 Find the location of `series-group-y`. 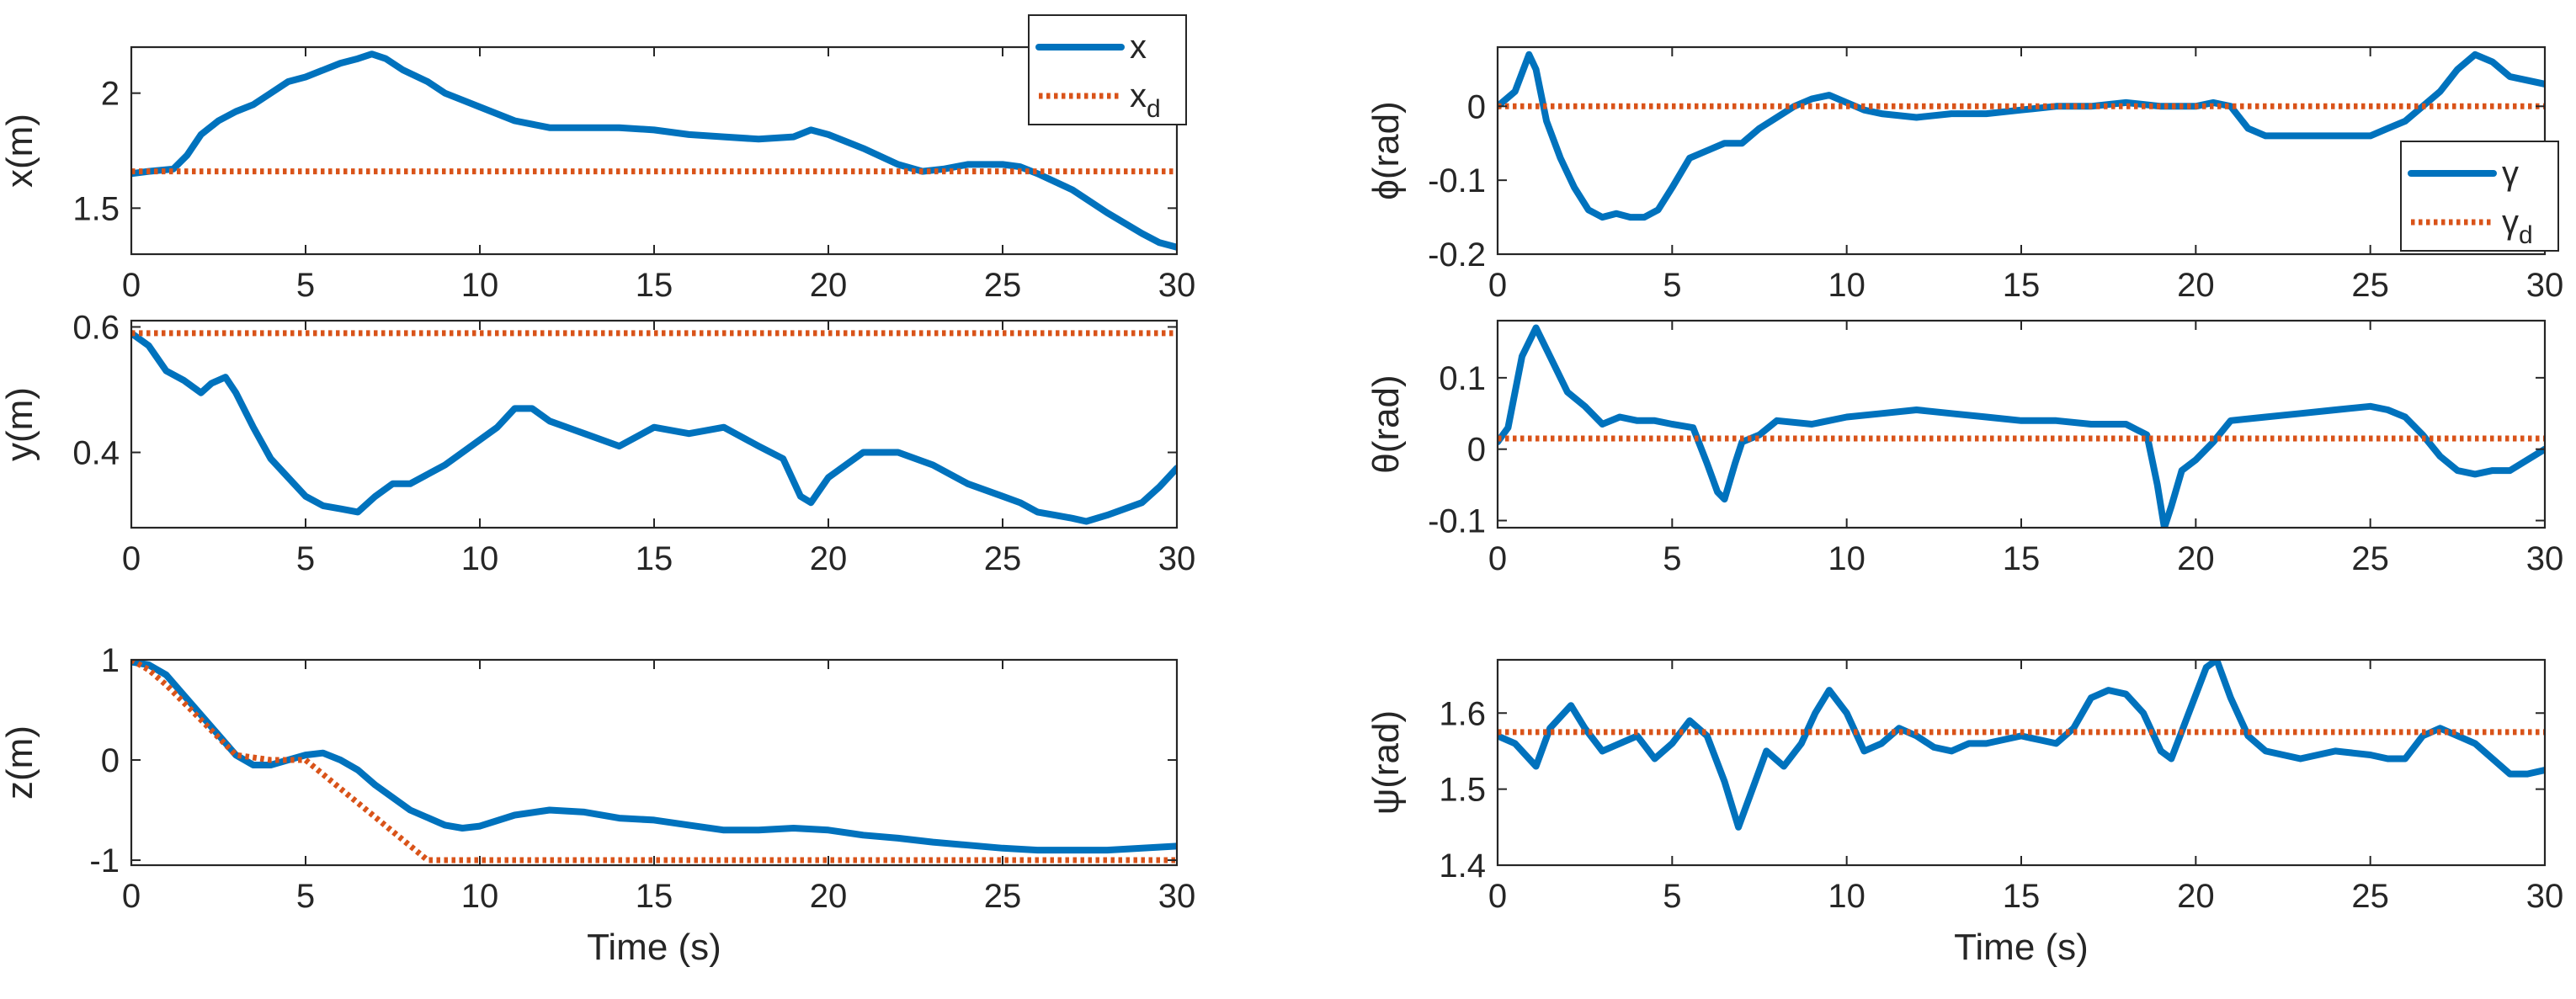

series-group-y is located at coordinates (654, 427).